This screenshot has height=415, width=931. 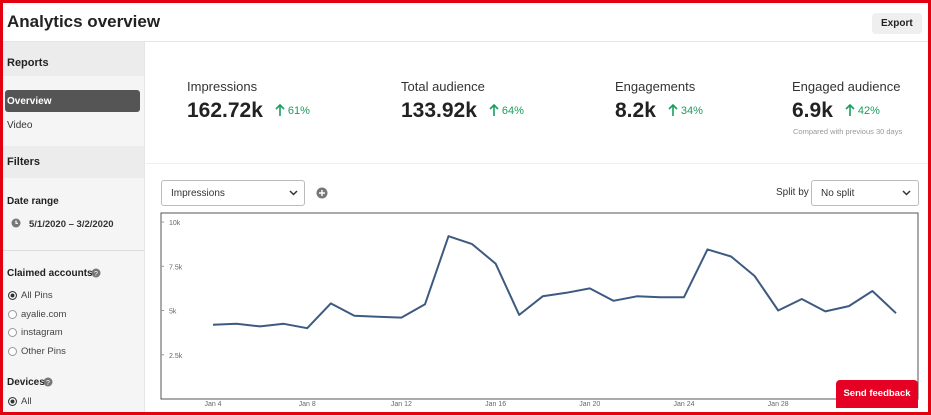 What do you see at coordinates (846, 86) in the screenshot?
I see `metric-label: Engaged audience` at bounding box center [846, 86].